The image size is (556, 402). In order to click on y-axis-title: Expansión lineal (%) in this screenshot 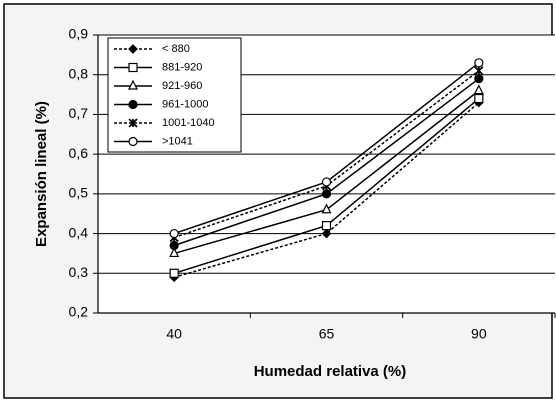, I will do `click(41, 174)`.